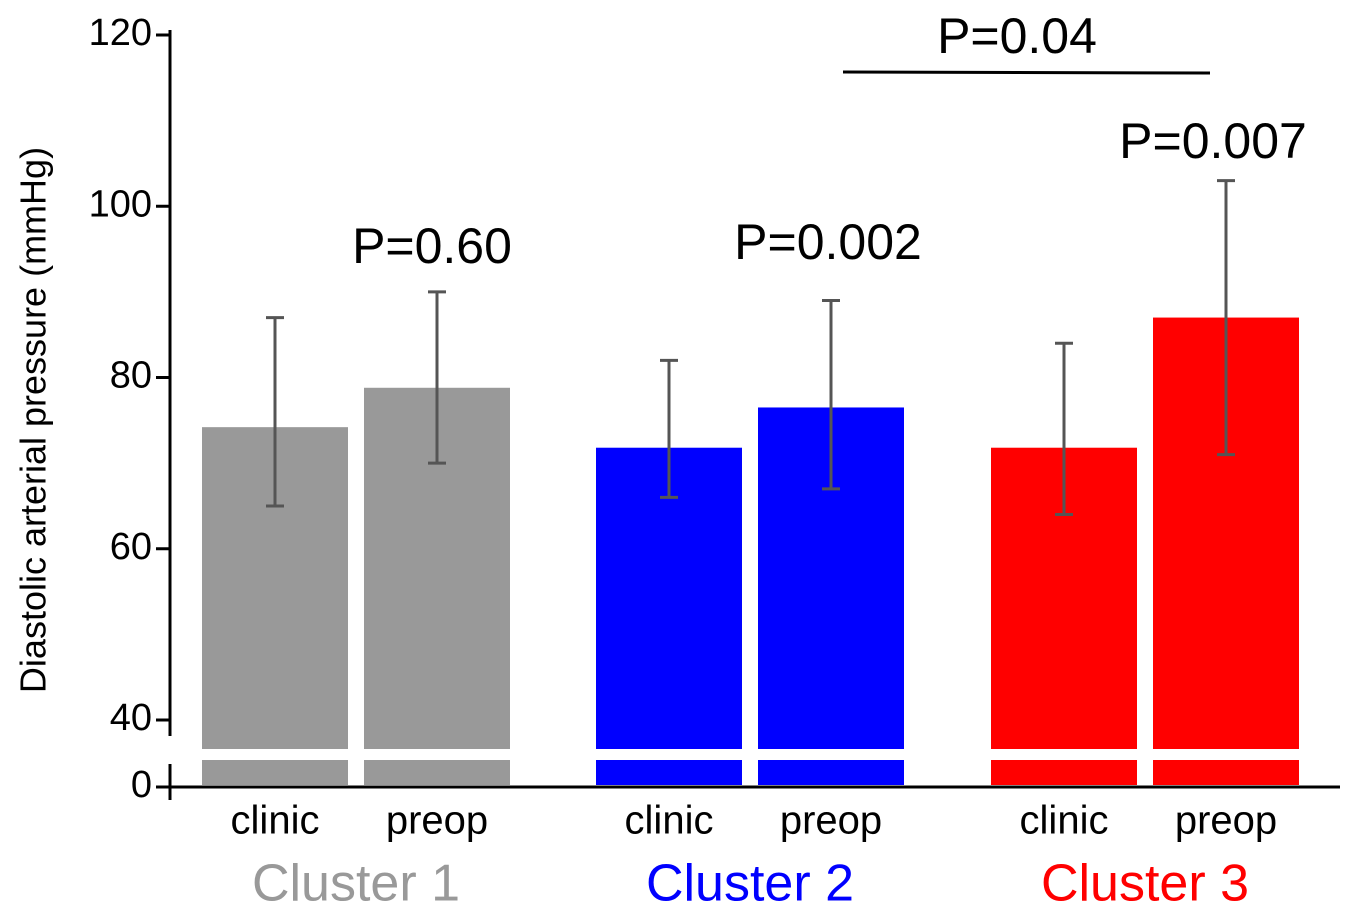  What do you see at coordinates (1145, 884) in the screenshot?
I see `group-label: Cluster 3` at bounding box center [1145, 884].